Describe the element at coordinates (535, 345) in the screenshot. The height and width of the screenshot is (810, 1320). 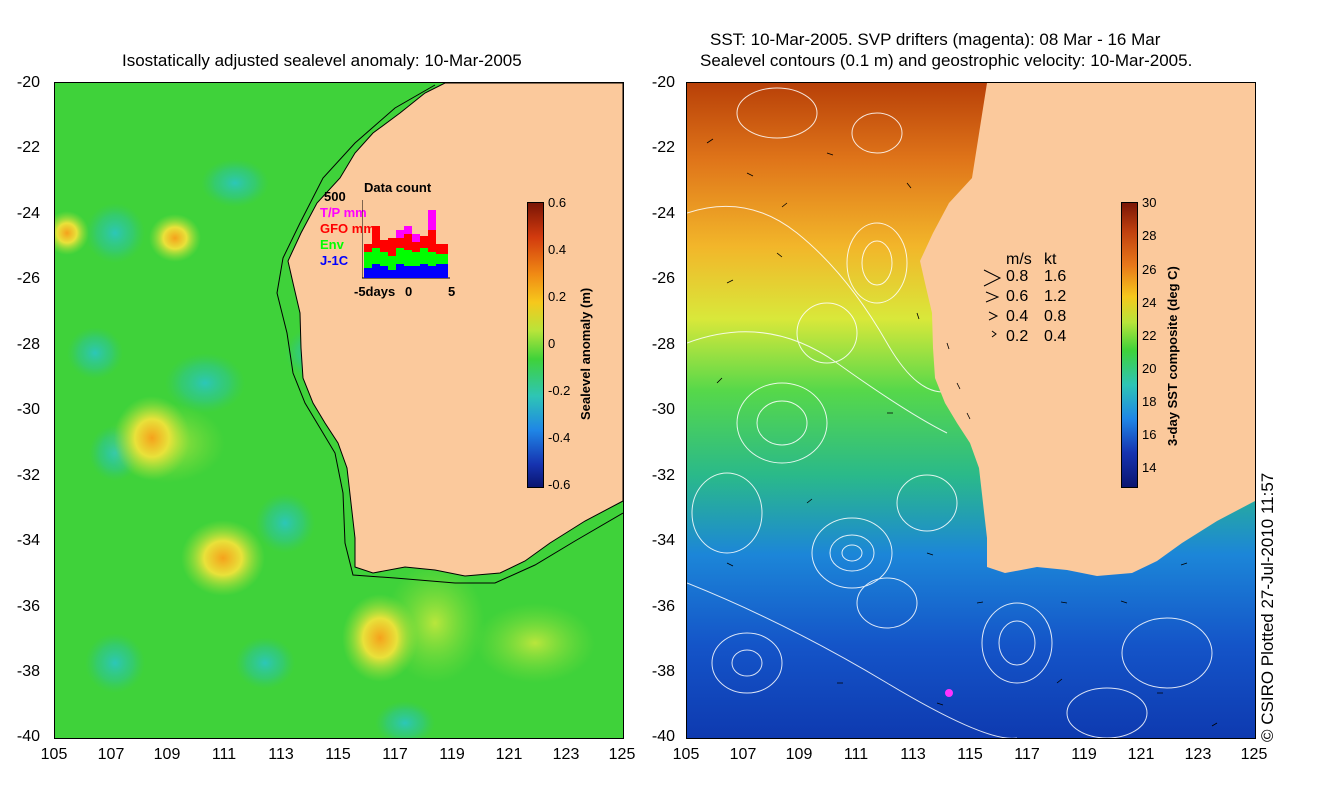
I see `sealevel-colorbar` at that location.